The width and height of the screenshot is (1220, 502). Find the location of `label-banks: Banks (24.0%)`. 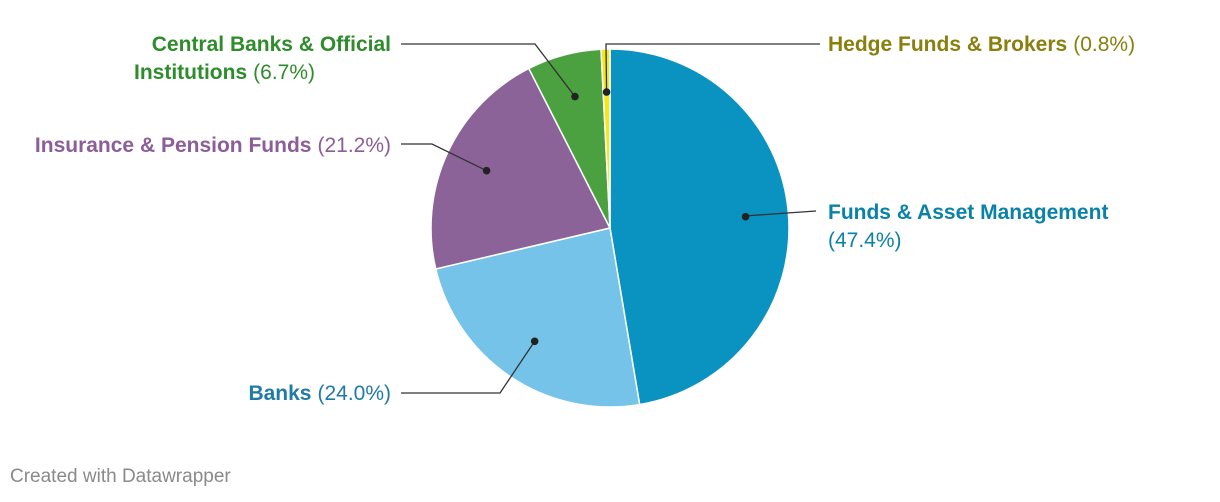

label-banks: Banks (24.0%) is located at coordinates (319, 393).